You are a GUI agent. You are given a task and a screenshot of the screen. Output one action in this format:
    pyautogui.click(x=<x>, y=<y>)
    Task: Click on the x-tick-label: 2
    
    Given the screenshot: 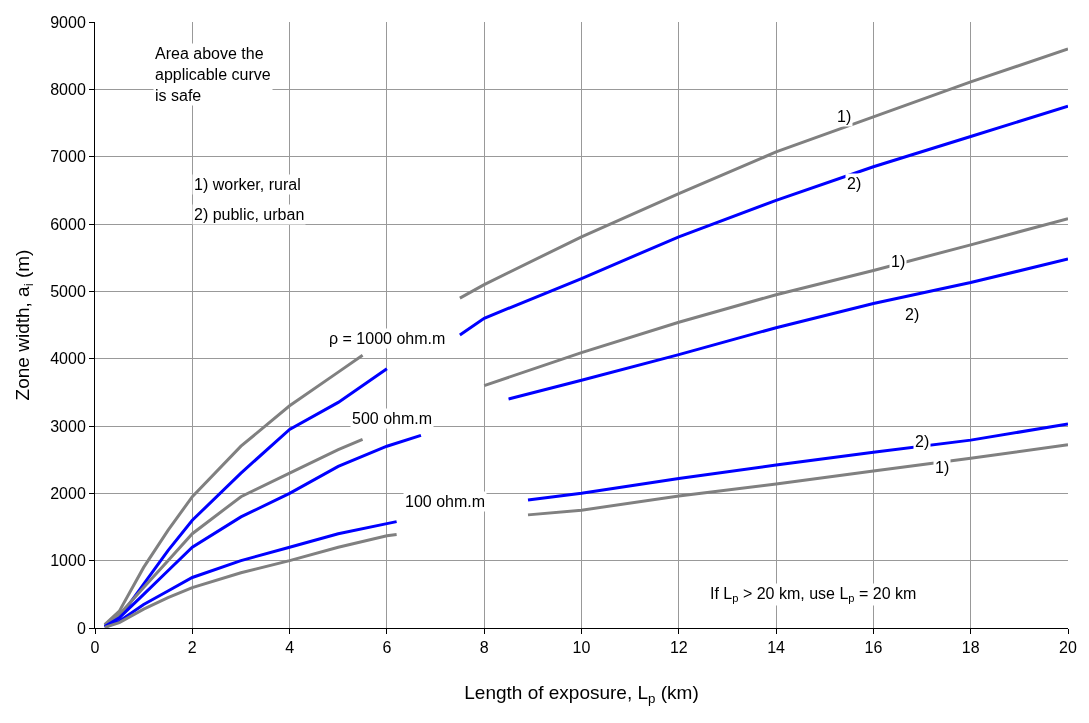 What is the action you would take?
    pyautogui.click(x=192, y=648)
    